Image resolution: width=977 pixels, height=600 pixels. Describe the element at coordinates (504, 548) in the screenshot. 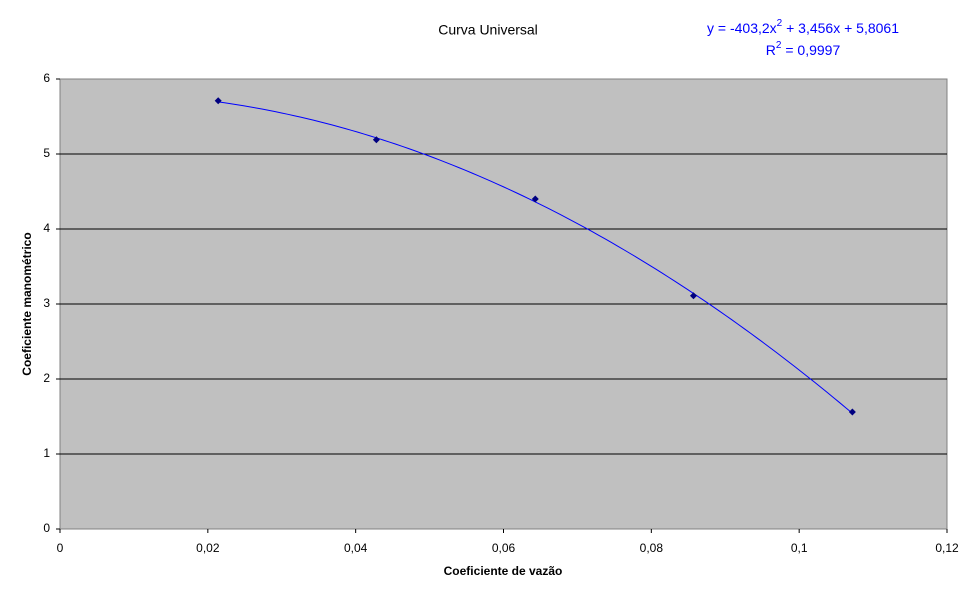

I see `x-tick-label: 0,06` at that location.